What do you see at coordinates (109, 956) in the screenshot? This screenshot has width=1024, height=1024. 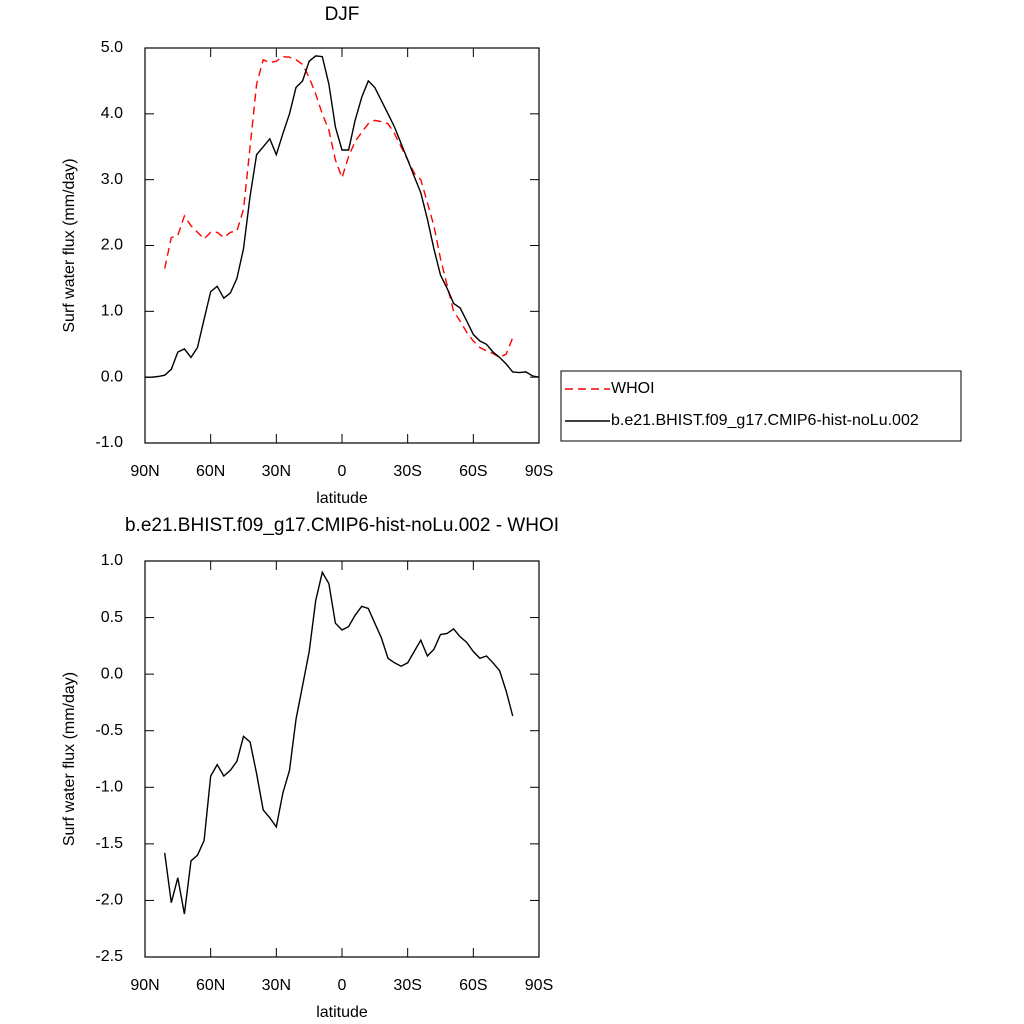 I see `y-tick-label: -2.5` at bounding box center [109, 956].